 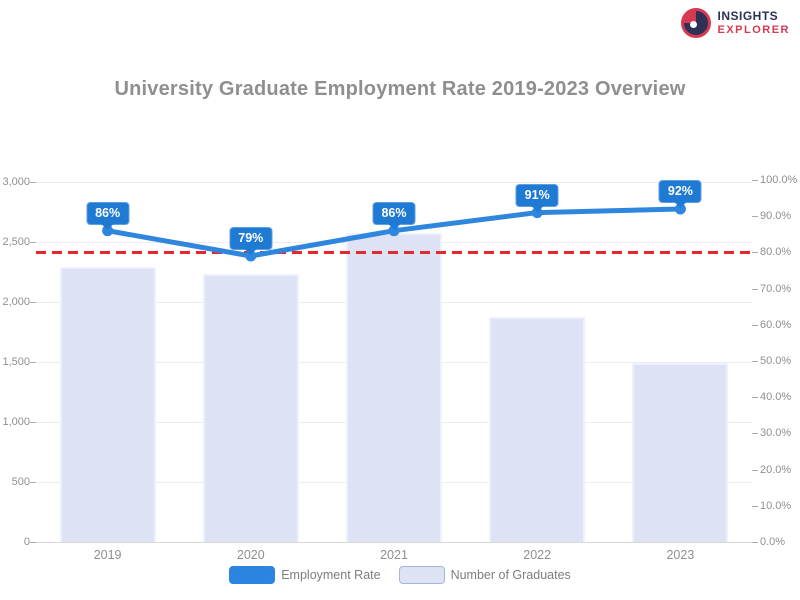 What do you see at coordinates (16, 422) in the screenshot?
I see `left-axis-label: 1,000` at bounding box center [16, 422].